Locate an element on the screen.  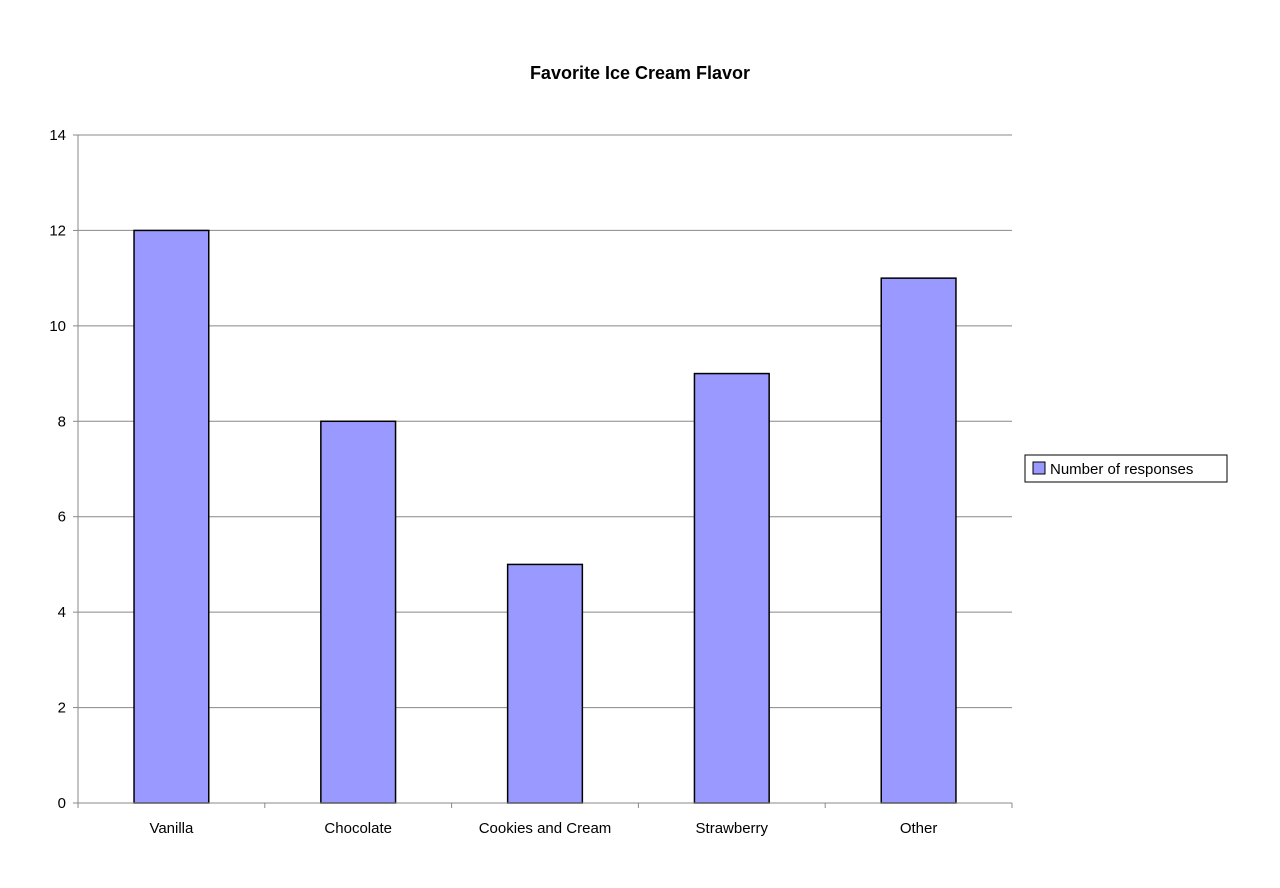
y-tick-label: 10 is located at coordinates (57, 326).